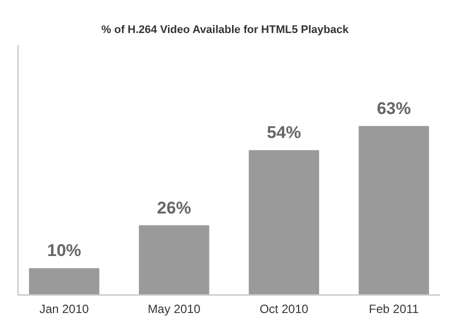  Describe the element at coordinates (174, 309) in the screenshot. I see `x-tick-label: May 2010` at that location.